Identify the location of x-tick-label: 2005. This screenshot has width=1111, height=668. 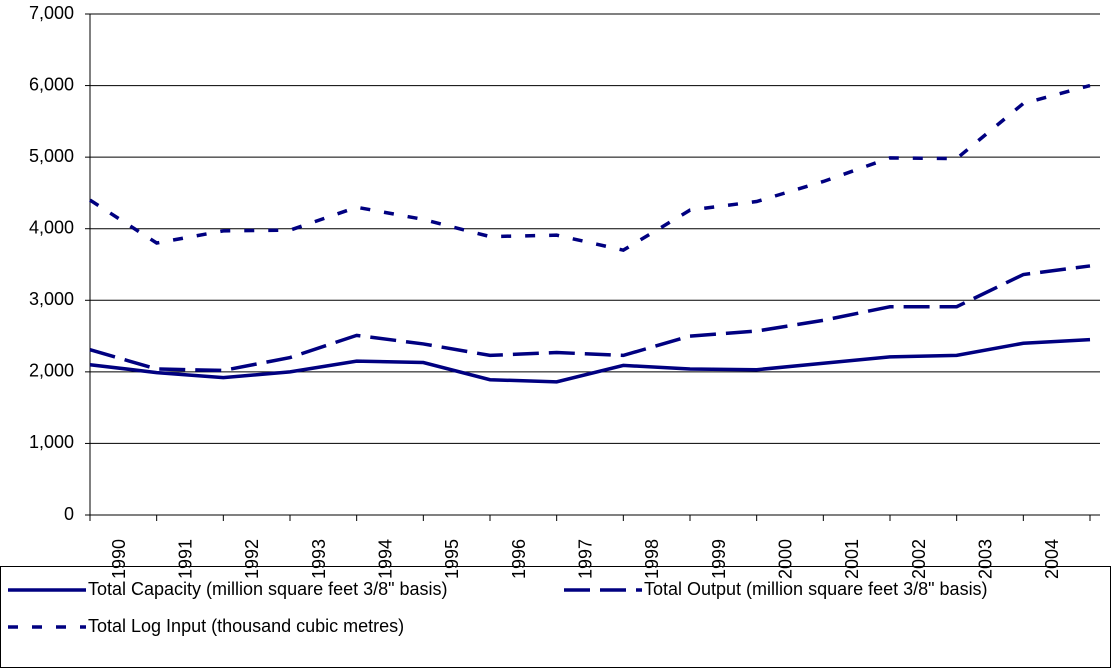
(1110, 559).